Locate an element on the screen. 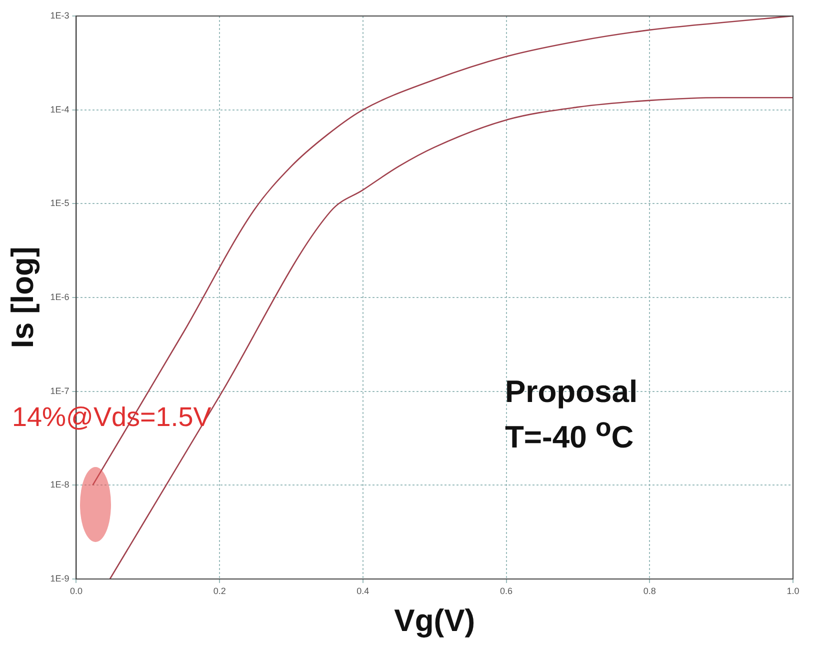 This screenshot has width=837, height=651. y-tick-label: 1E-8 is located at coordinates (60, 485).